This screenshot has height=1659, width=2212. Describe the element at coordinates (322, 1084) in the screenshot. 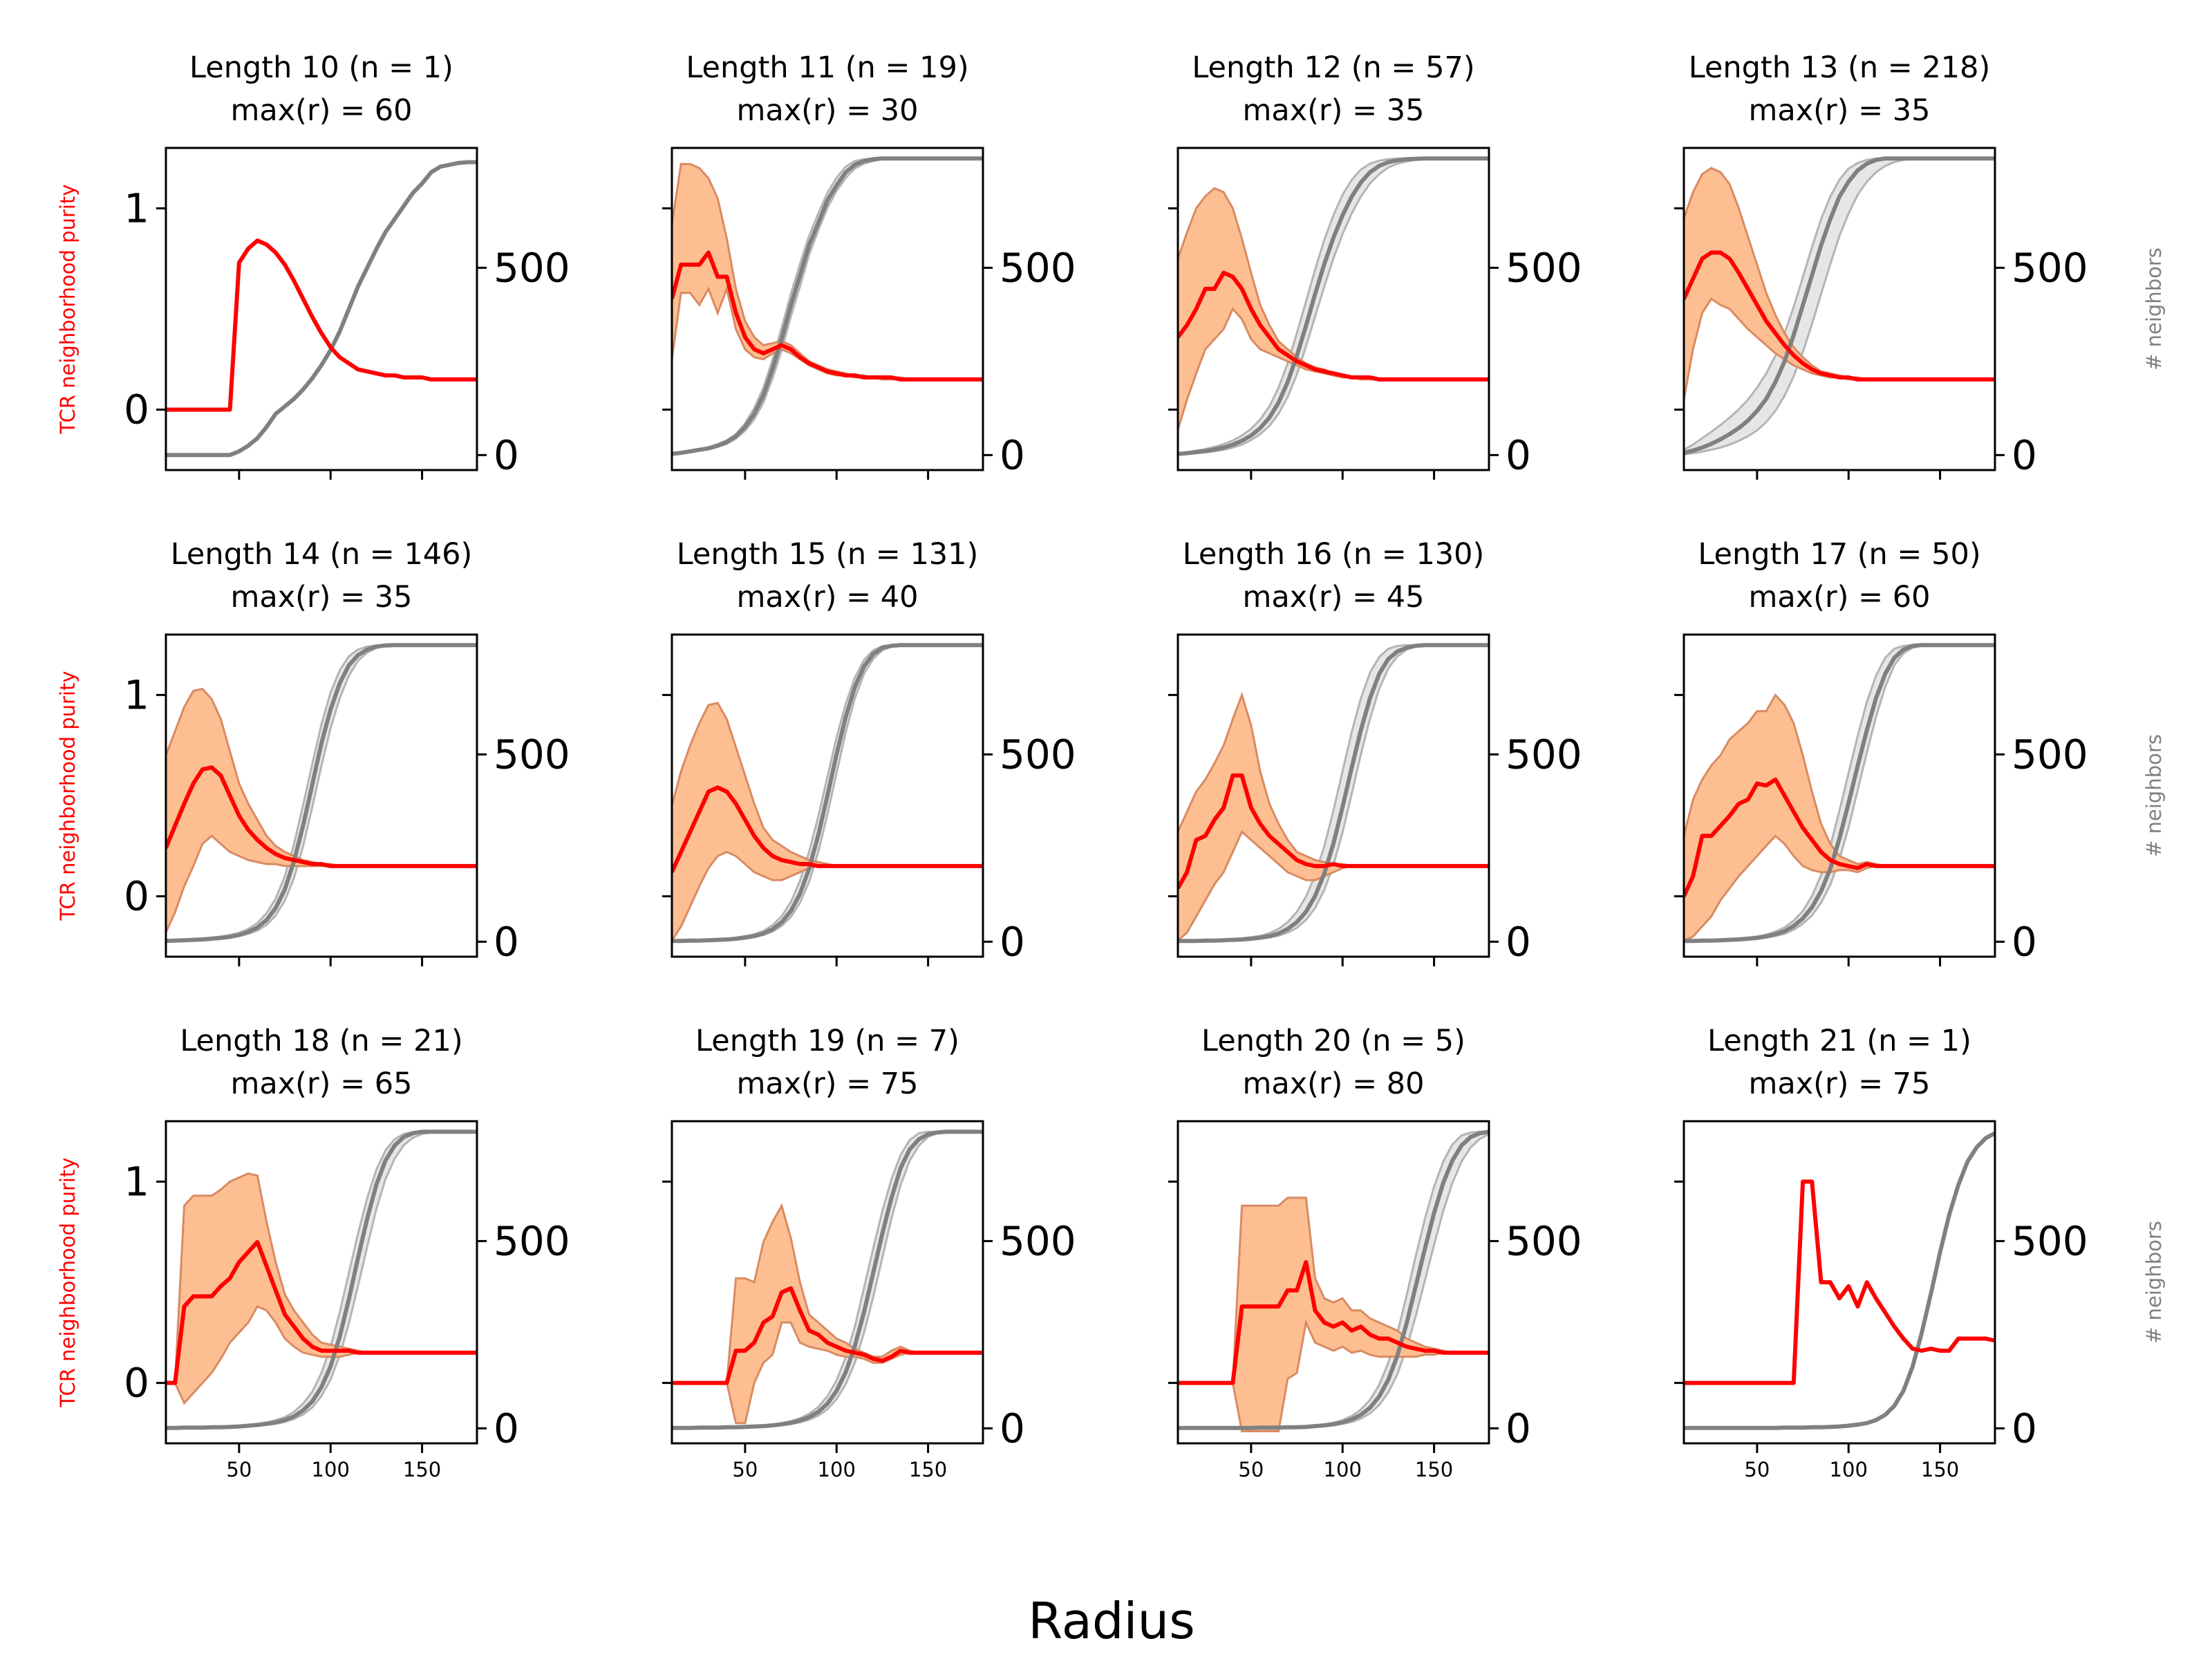

I see `subplot-title-line2: max(r) = 65` at that location.